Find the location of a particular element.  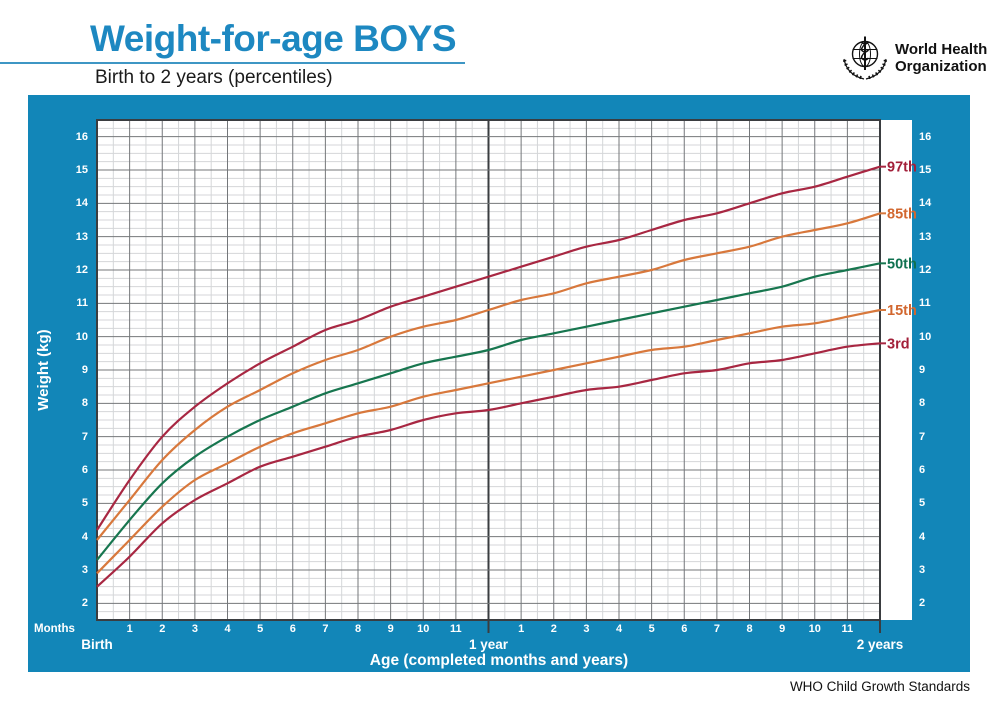

x-axis-anchor-birth: Birth is located at coordinates (97, 644).